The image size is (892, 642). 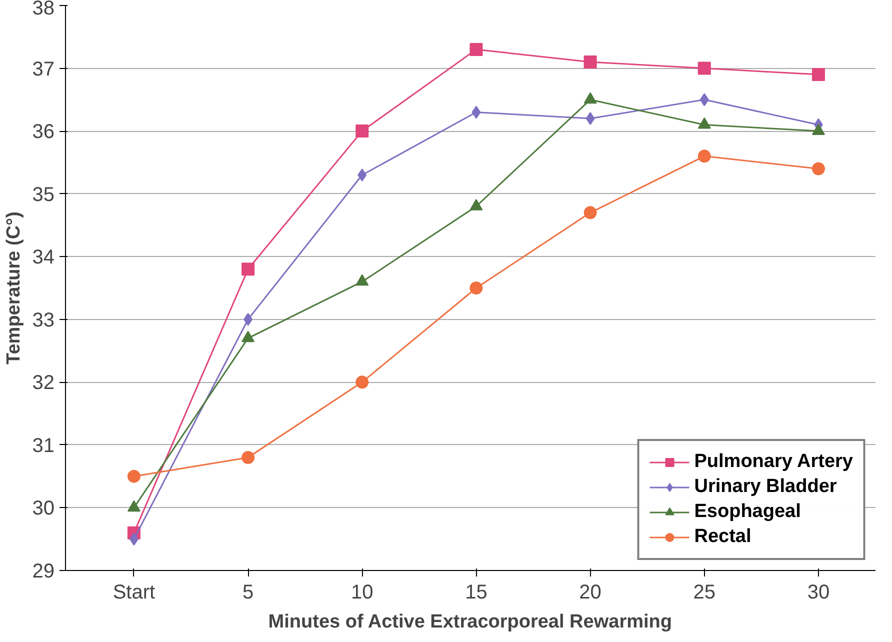 What do you see at coordinates (43, 383) in the screenshot?
I see `y-tick-label: 32` at bounding box center [43, 383].